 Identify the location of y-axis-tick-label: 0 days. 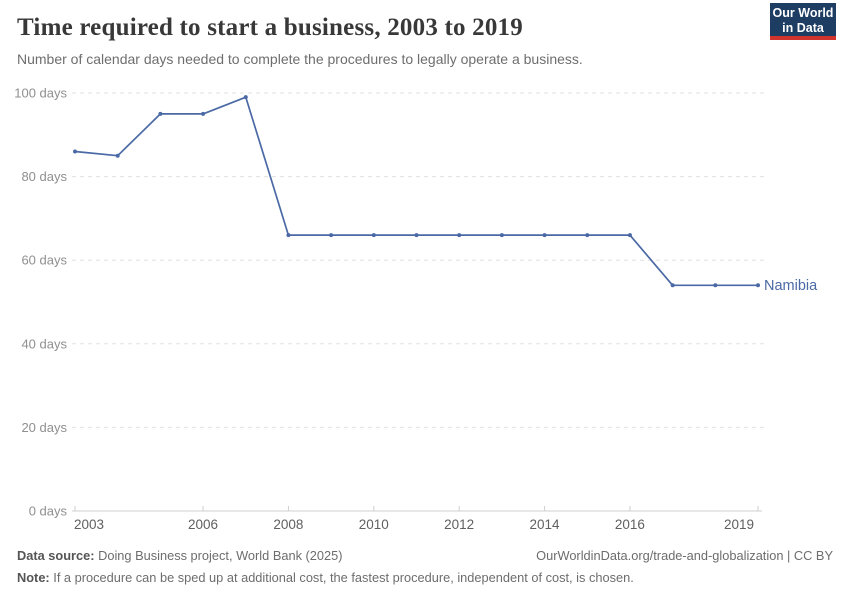
(48, 511).